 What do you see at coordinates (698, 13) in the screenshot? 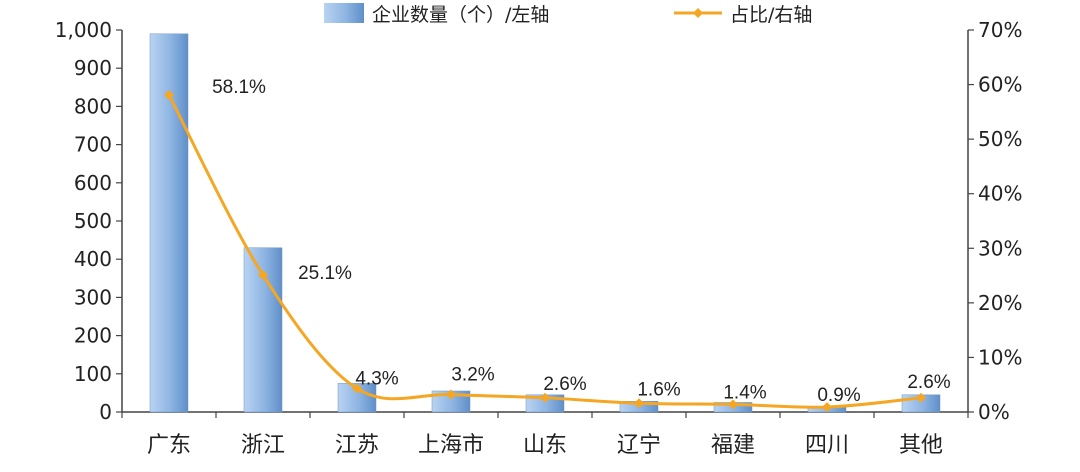
I see `legend-line-marker` at bounding box center [698, 13].